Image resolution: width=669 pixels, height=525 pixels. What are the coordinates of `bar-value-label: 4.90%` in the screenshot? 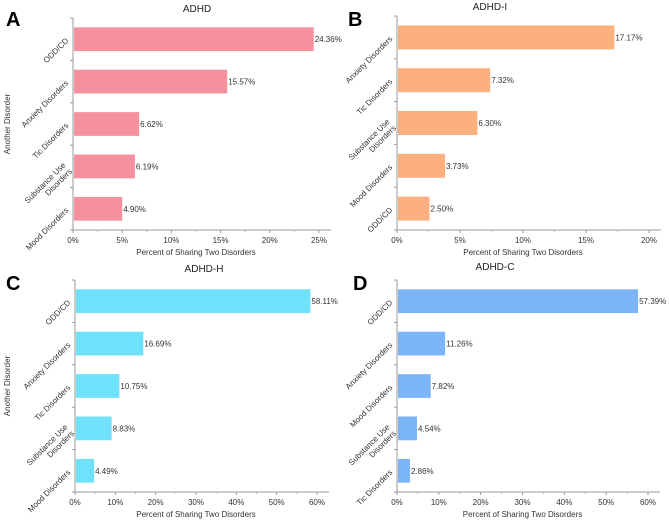 It's located at (134, 209).